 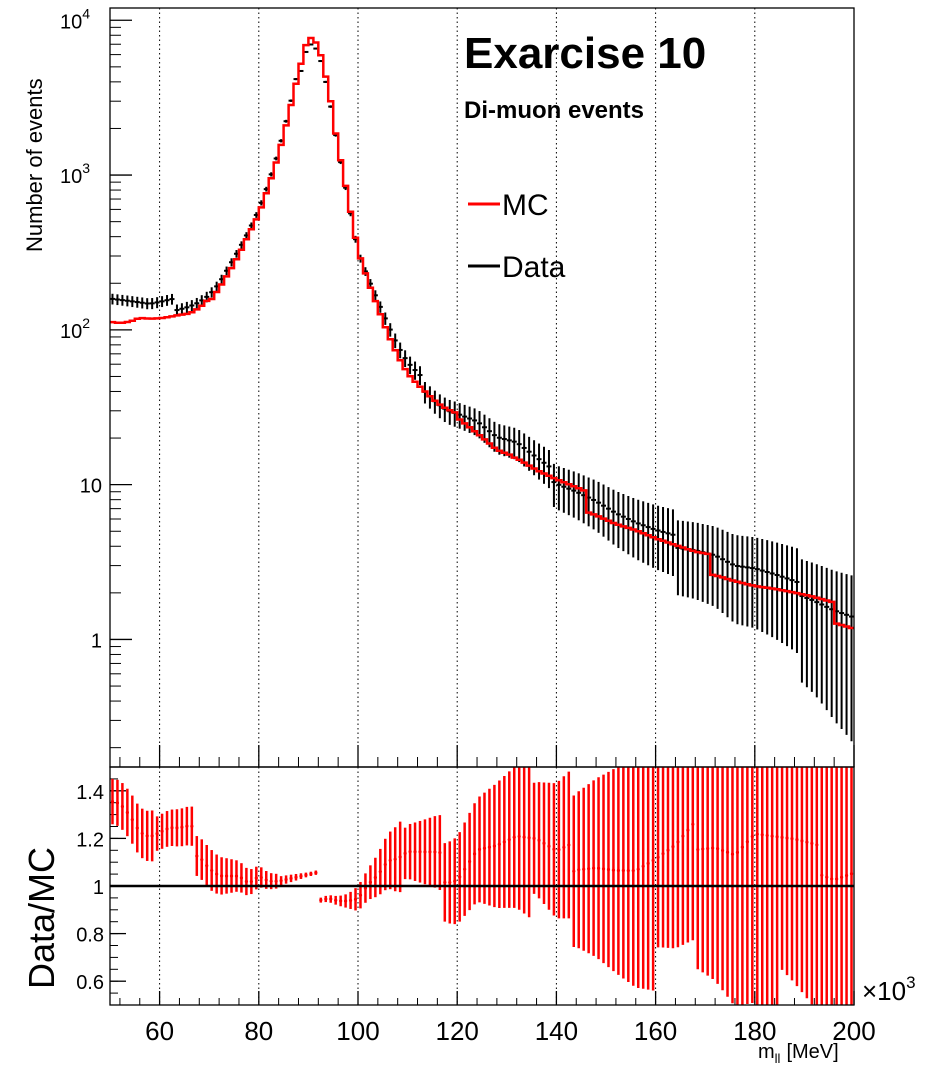 What do you see at coordinates (91, 487) in the screenshot?
I see `y-tick-label: 10` at bounding box center [91, 487].